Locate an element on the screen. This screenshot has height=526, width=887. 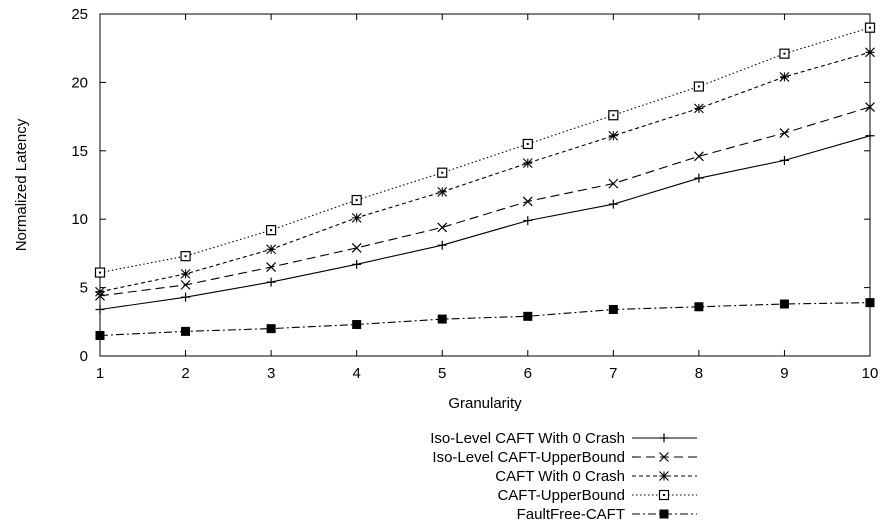
y-axis-label: Normalized Latency is located at coordinates (21, 184).